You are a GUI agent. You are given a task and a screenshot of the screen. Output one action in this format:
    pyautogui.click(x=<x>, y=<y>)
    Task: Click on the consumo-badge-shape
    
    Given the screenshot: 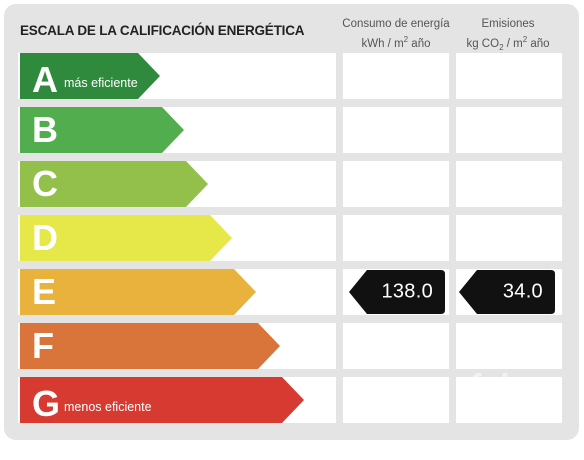 What is the action you would take?
    pyautogui.click(x=397, y=292)
    